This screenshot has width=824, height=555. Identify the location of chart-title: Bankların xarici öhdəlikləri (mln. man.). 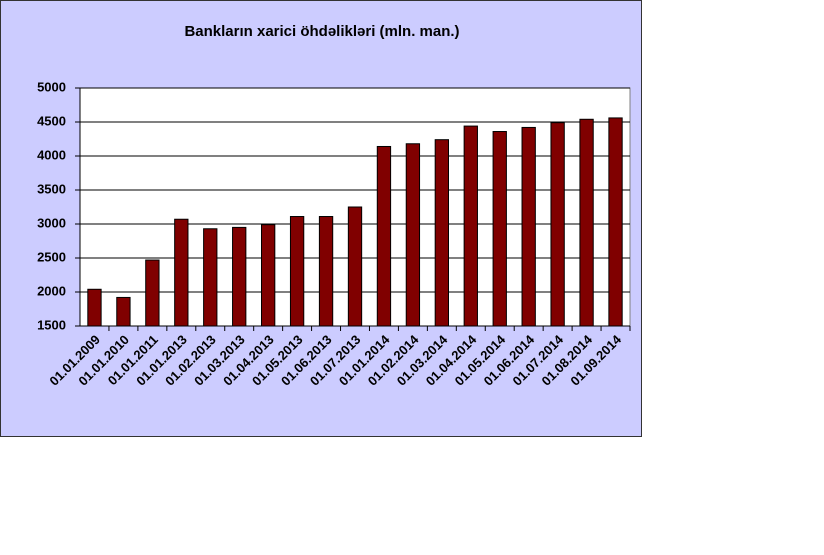
(321, 31).